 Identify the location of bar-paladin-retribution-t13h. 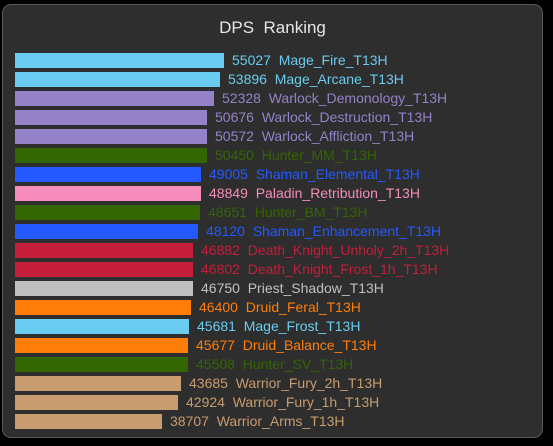
(108, 193).